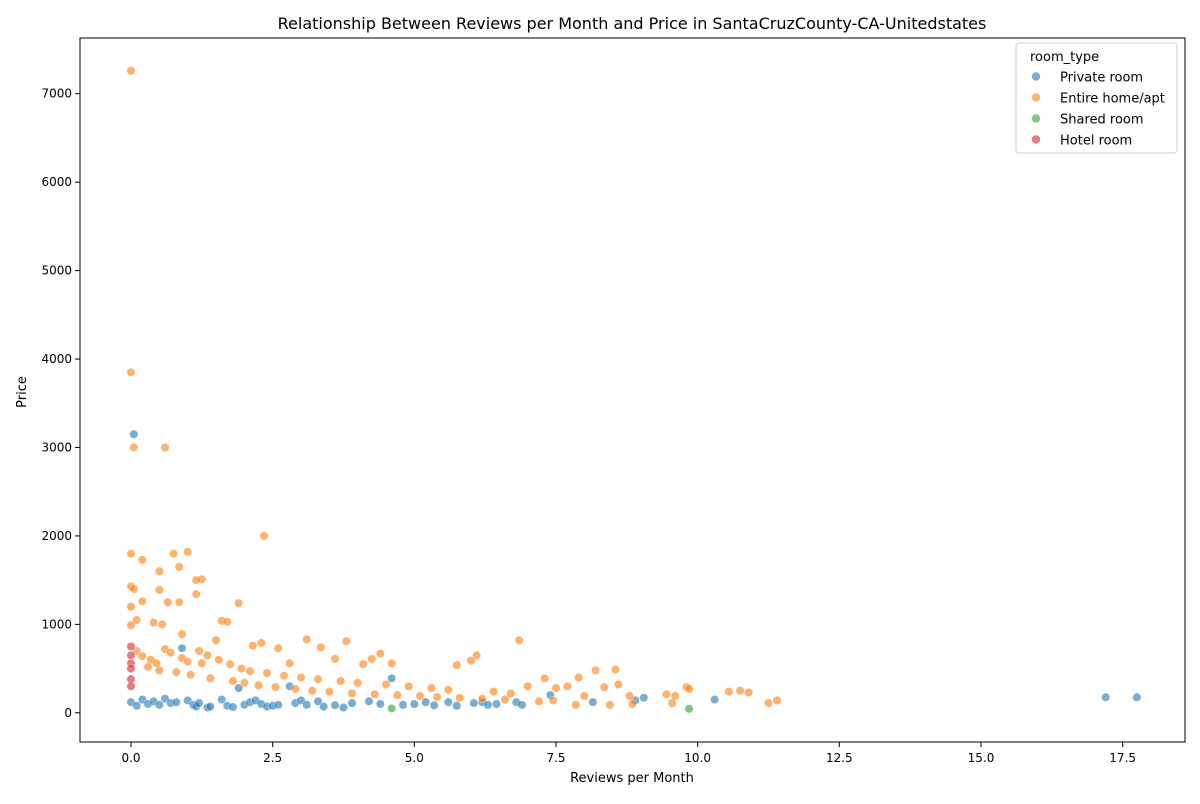 This screenshot has width=1200, height=804. I want to click on x-tick-label: 12.5, so click(839, 758).